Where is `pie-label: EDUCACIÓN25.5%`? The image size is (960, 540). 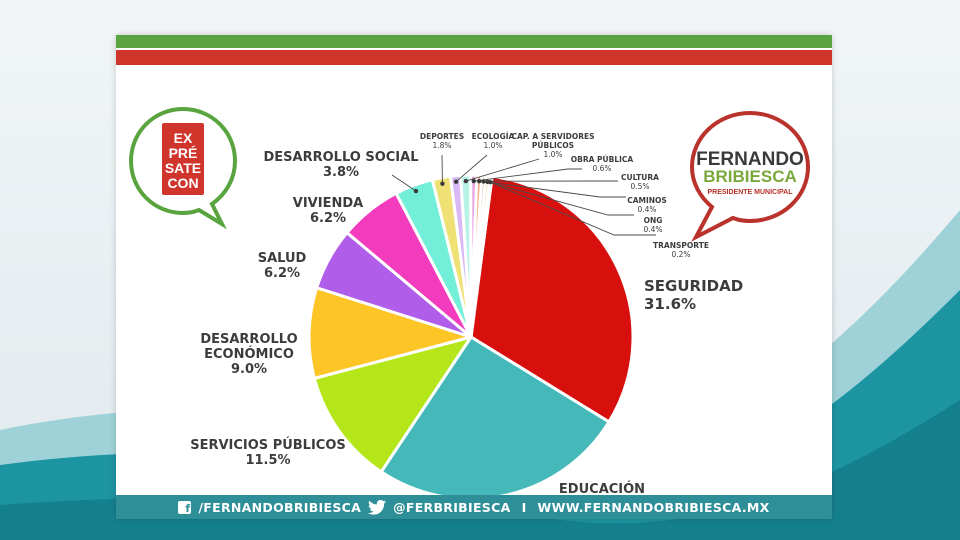
pie-label: EDUCACIÓN25.5% is located at coordinates (602, 488).